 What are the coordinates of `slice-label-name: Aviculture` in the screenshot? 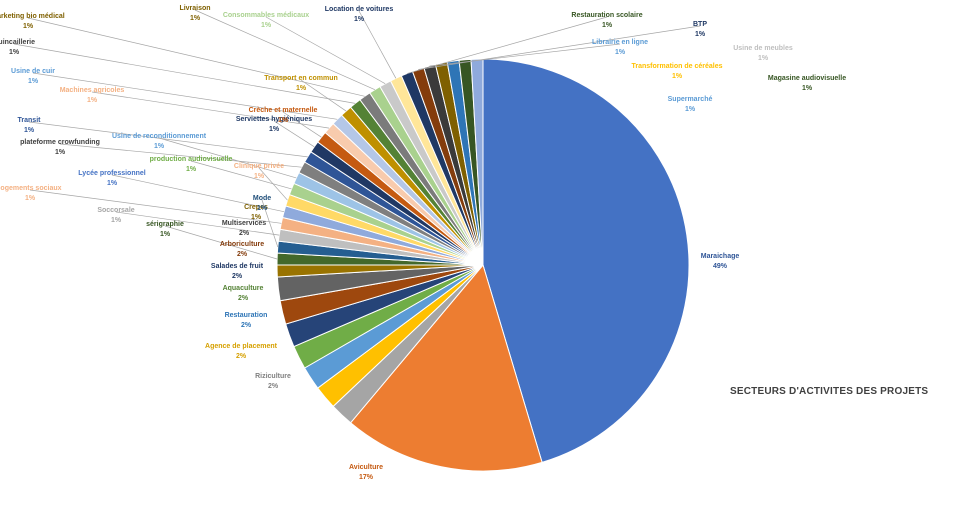 It's located at (366, 467).